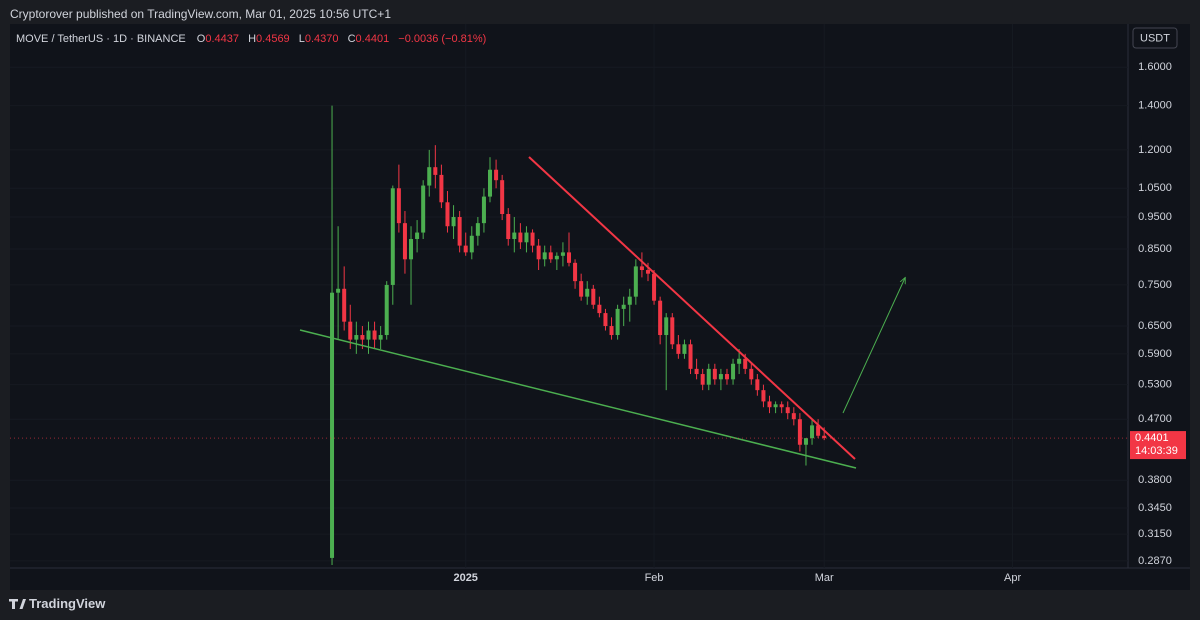  What do you see at coordinates (1155, 326) in the screenshot?
I see `y-tick-label: 0.6500` at bounding box center [1155, 326].